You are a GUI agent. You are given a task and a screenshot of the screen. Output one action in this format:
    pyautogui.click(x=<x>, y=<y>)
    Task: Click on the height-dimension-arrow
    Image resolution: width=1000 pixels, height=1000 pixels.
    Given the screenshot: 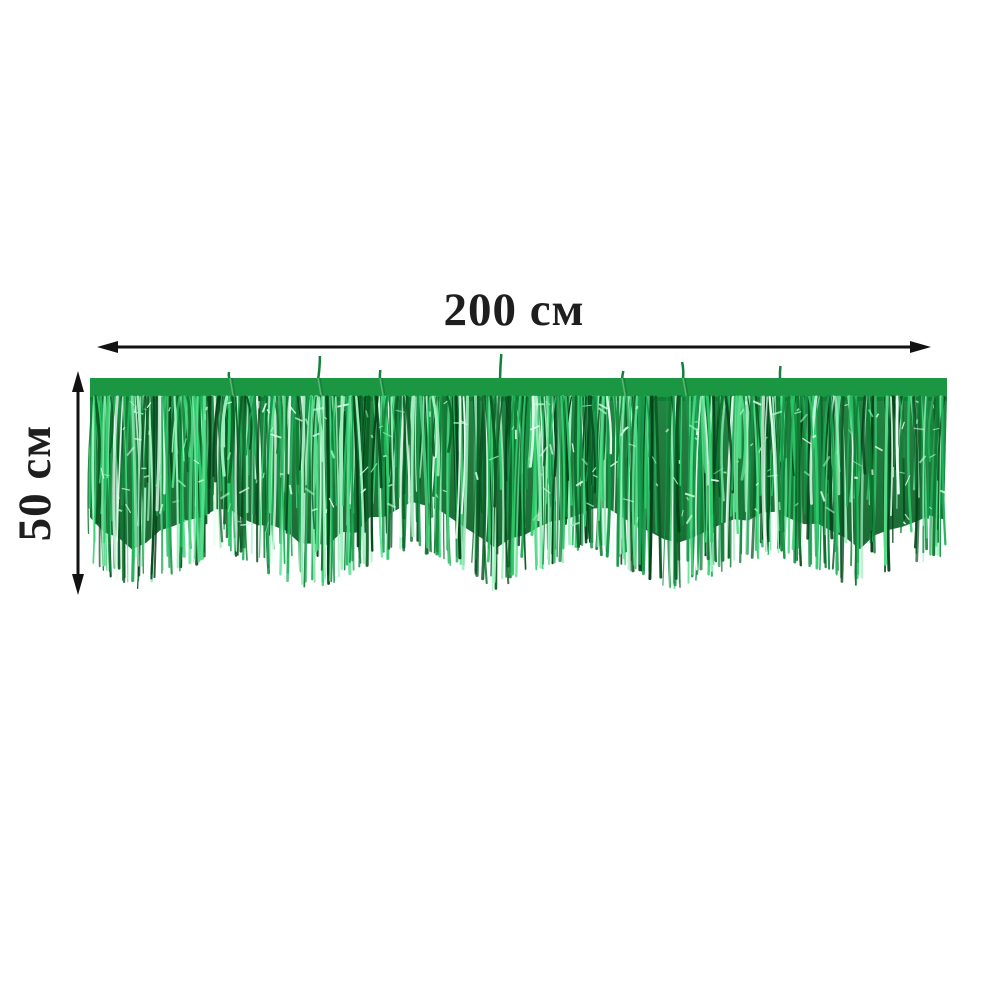 What is the action you would take?
    pyautogui.click(x=78, y=483)
    